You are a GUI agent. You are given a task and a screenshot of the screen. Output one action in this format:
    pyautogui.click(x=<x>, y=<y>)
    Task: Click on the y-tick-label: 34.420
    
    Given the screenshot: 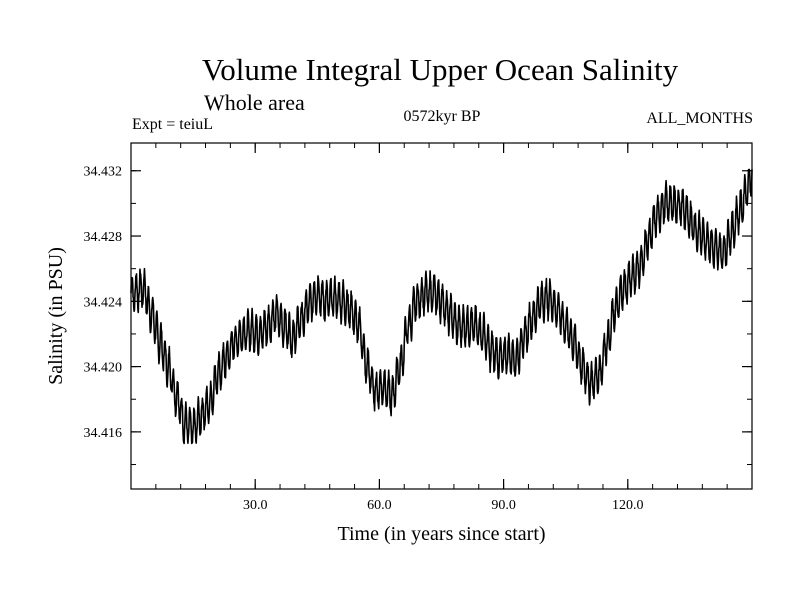 What is the action you would take?
    pyautogui.click(x=103, y=368)
    